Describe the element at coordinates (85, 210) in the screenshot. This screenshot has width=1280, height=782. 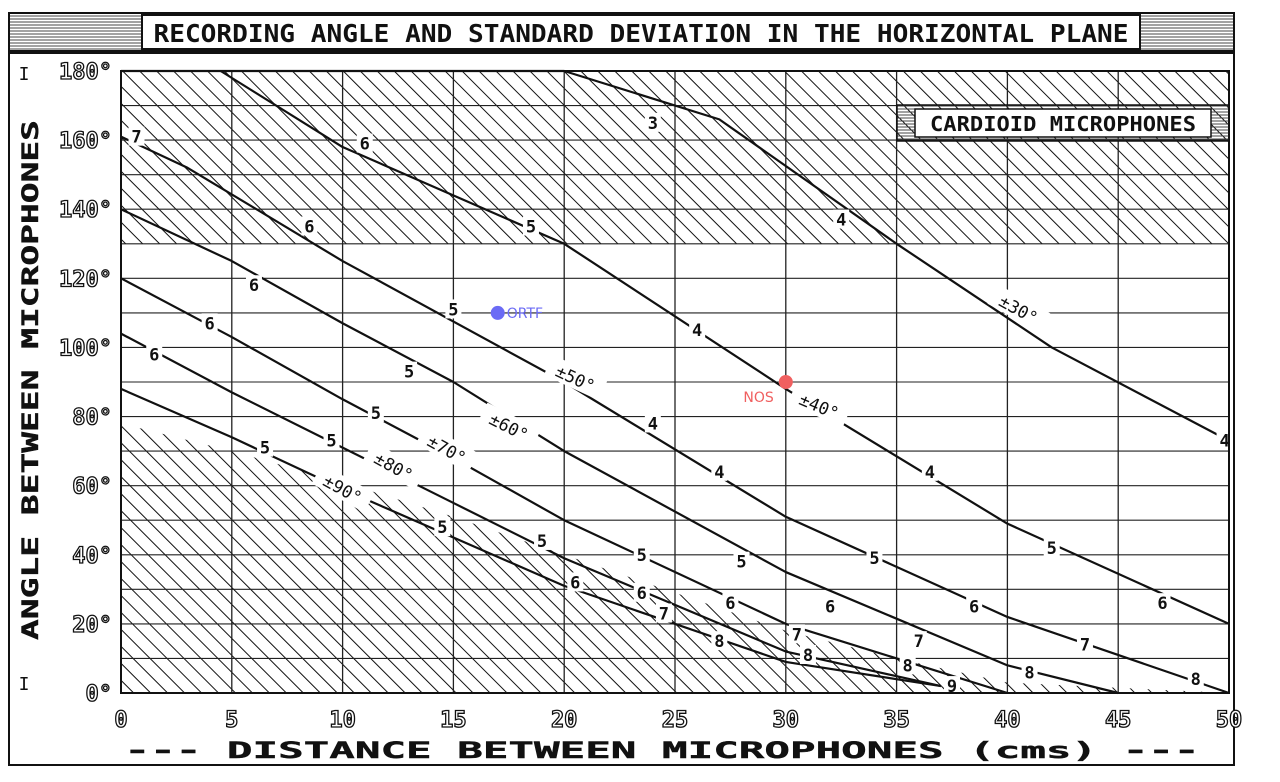
I see `y-tick-label: 140°` at that location.